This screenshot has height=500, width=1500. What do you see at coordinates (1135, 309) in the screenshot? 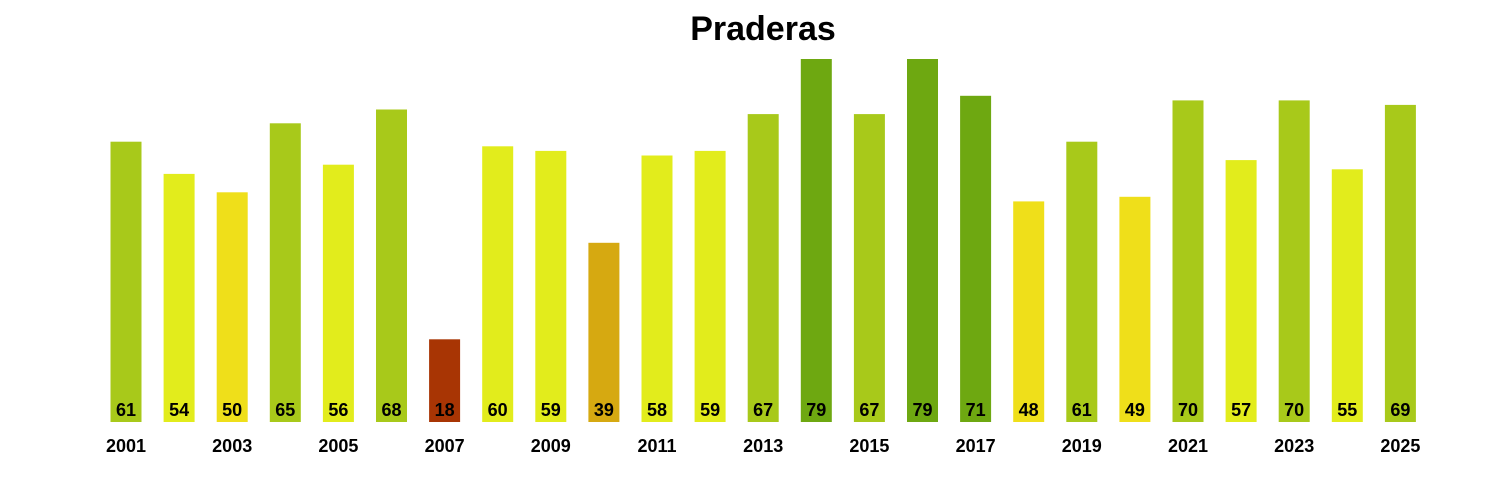
I see `bar-2020` at bounding box center [1135, 309].